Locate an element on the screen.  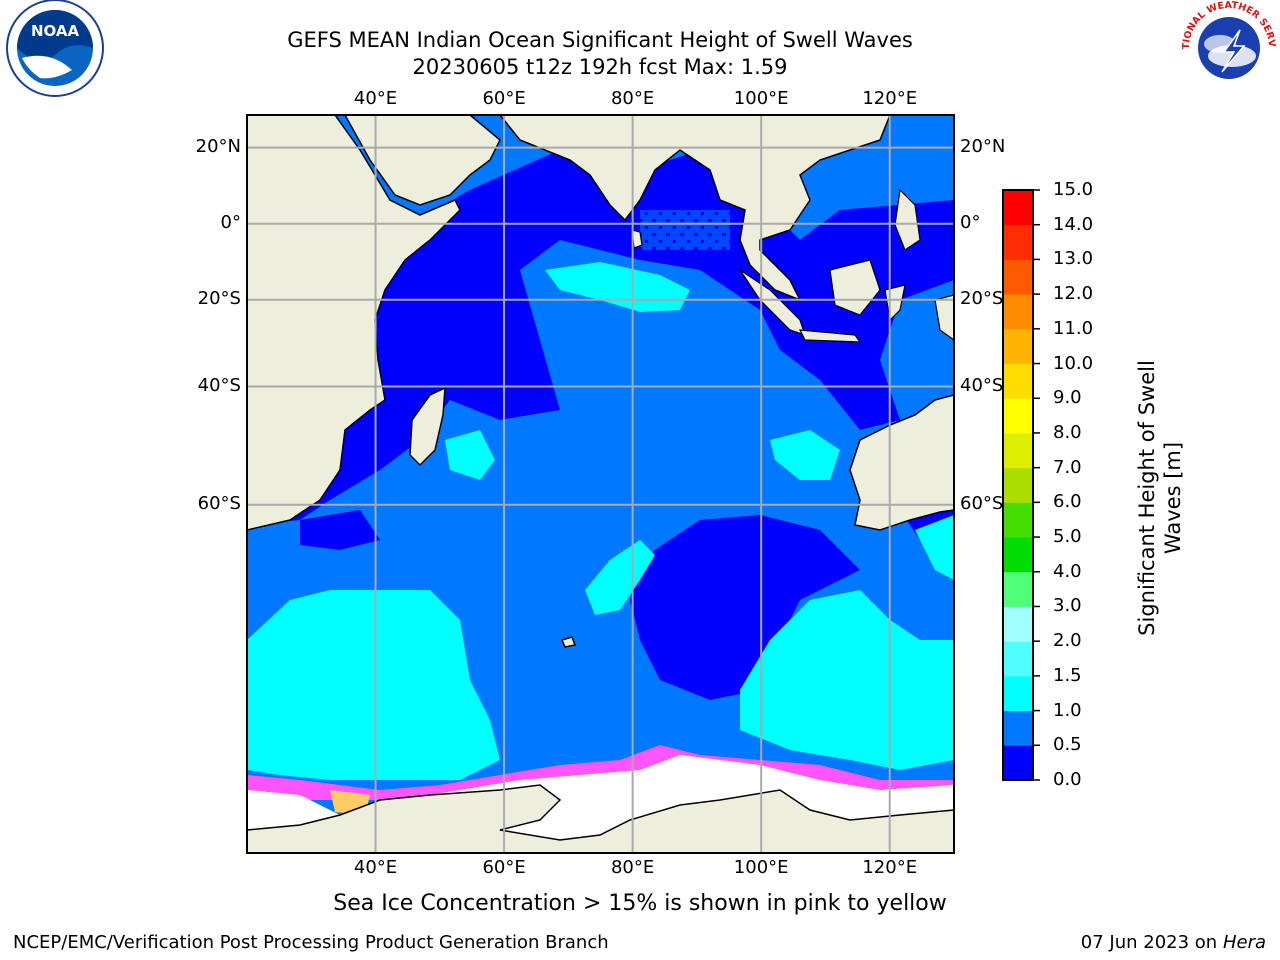
high-swell-region-west-australia is located at coordinates (805, 455).